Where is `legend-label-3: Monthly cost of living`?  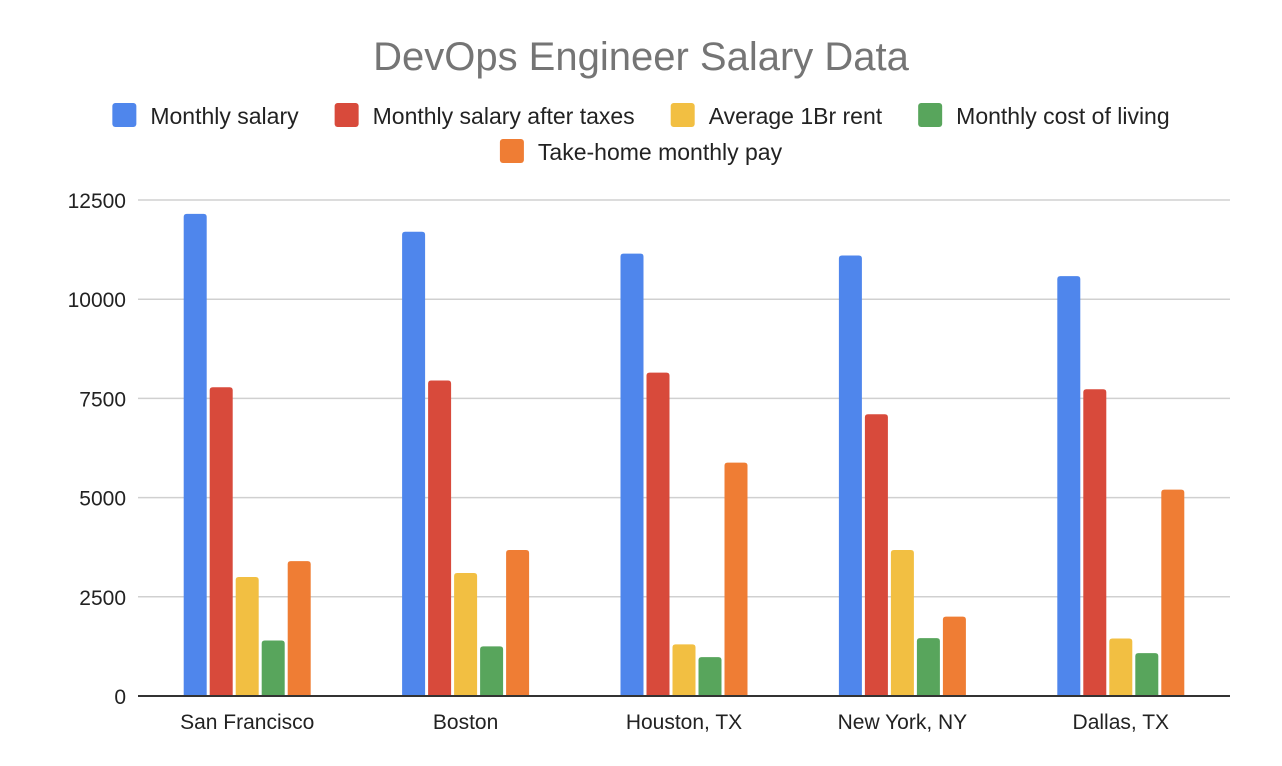
legend-label-3: Monthly cost of living is located at coordinates (1062, 116).